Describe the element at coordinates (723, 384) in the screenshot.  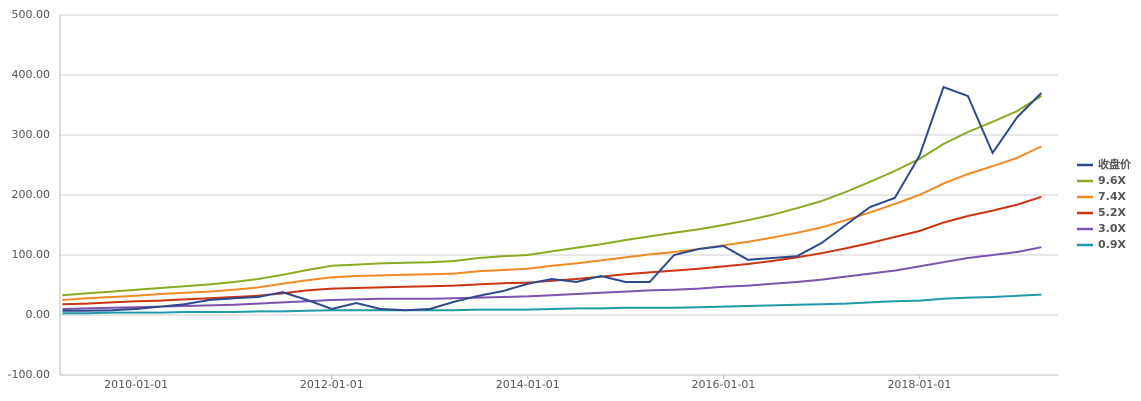
I see `x-tick-label: 2016-01-01` at that location.